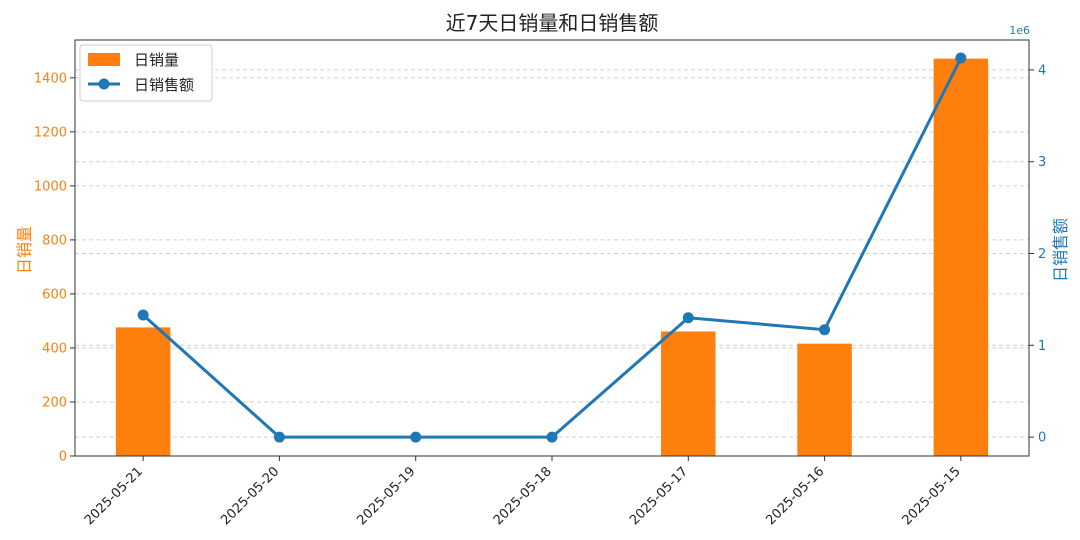  Describe the element at coordinates (250, 496) in the screenshot. I see `x-tick-label: 2025-05-20` at that location.